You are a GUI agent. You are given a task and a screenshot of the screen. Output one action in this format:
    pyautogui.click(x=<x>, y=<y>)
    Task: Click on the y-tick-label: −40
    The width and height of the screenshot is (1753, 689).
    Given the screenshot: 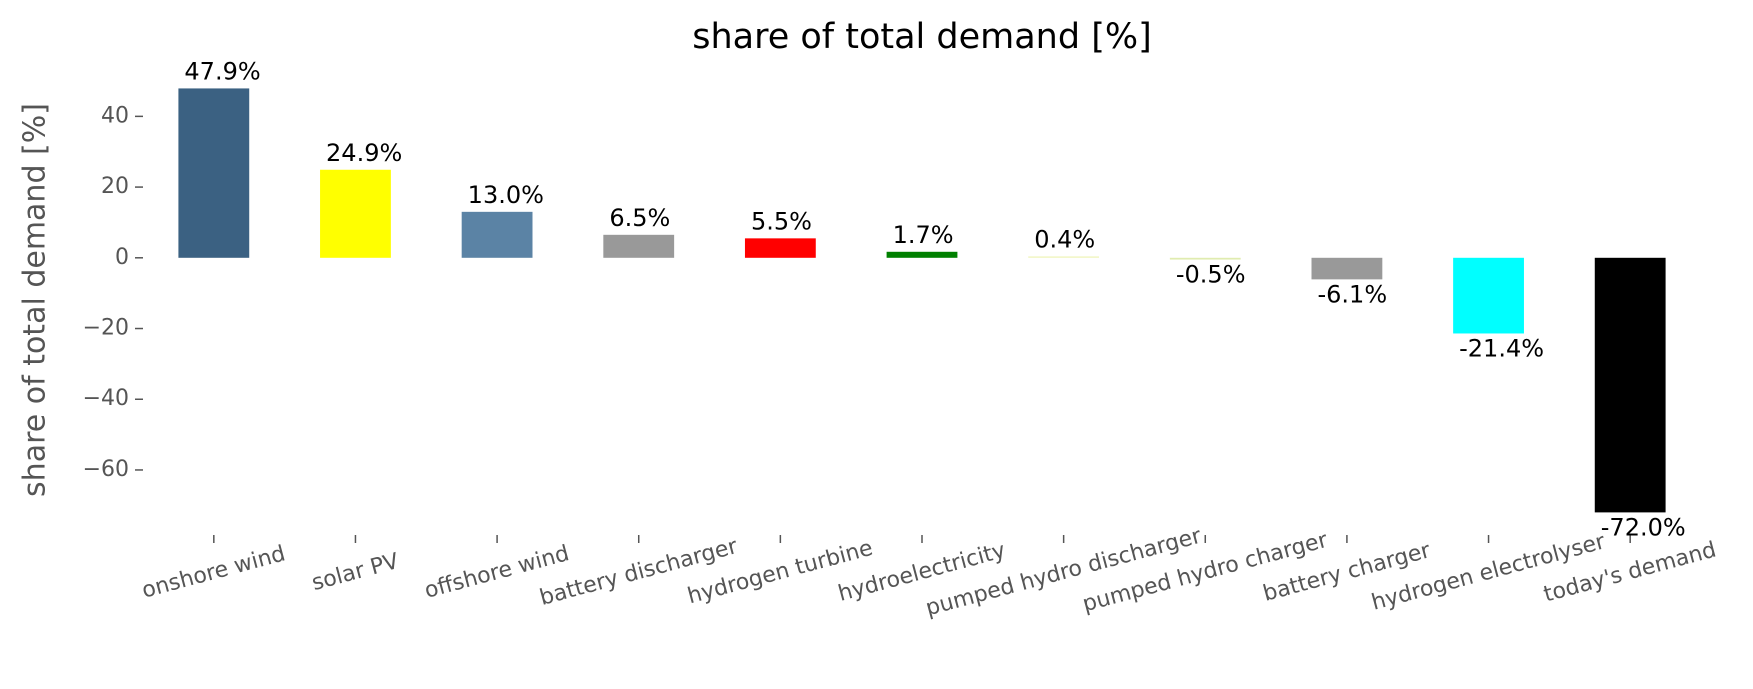 What is the action you would take?
    pyautogui.click(x=106, y=398)
    